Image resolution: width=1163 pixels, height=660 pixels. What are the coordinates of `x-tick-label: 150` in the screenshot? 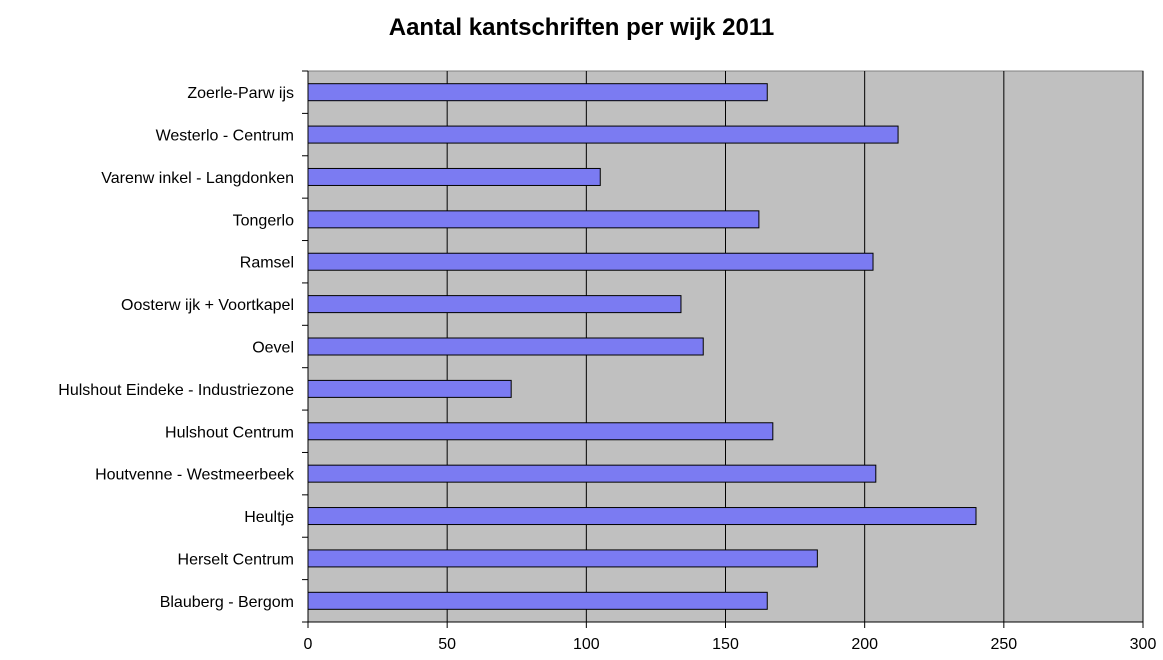 It's located at (725, 644).